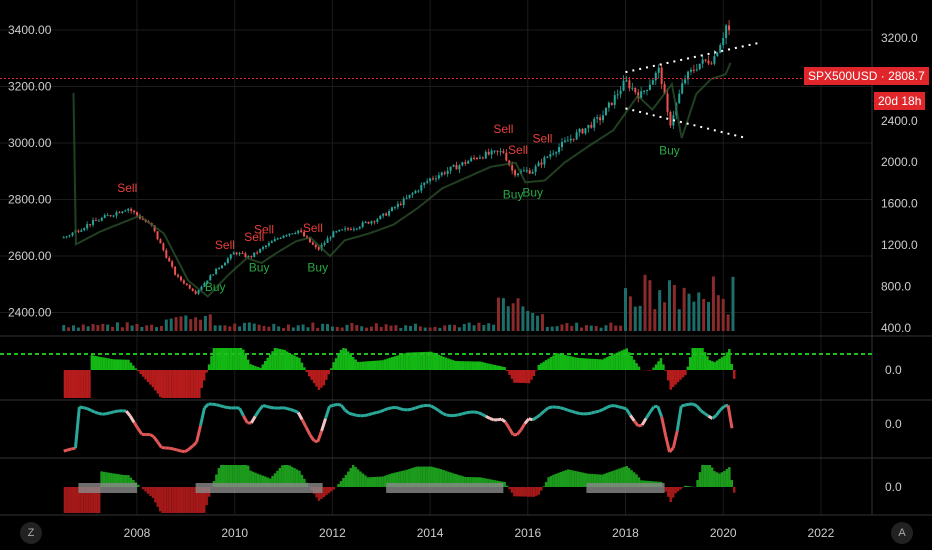 This screenshot has width=932, height=550. What do you see at coordinates (31, 533) in the screenshot?
I see `auto-scale-button: Z` at bounding box center [31, 533].